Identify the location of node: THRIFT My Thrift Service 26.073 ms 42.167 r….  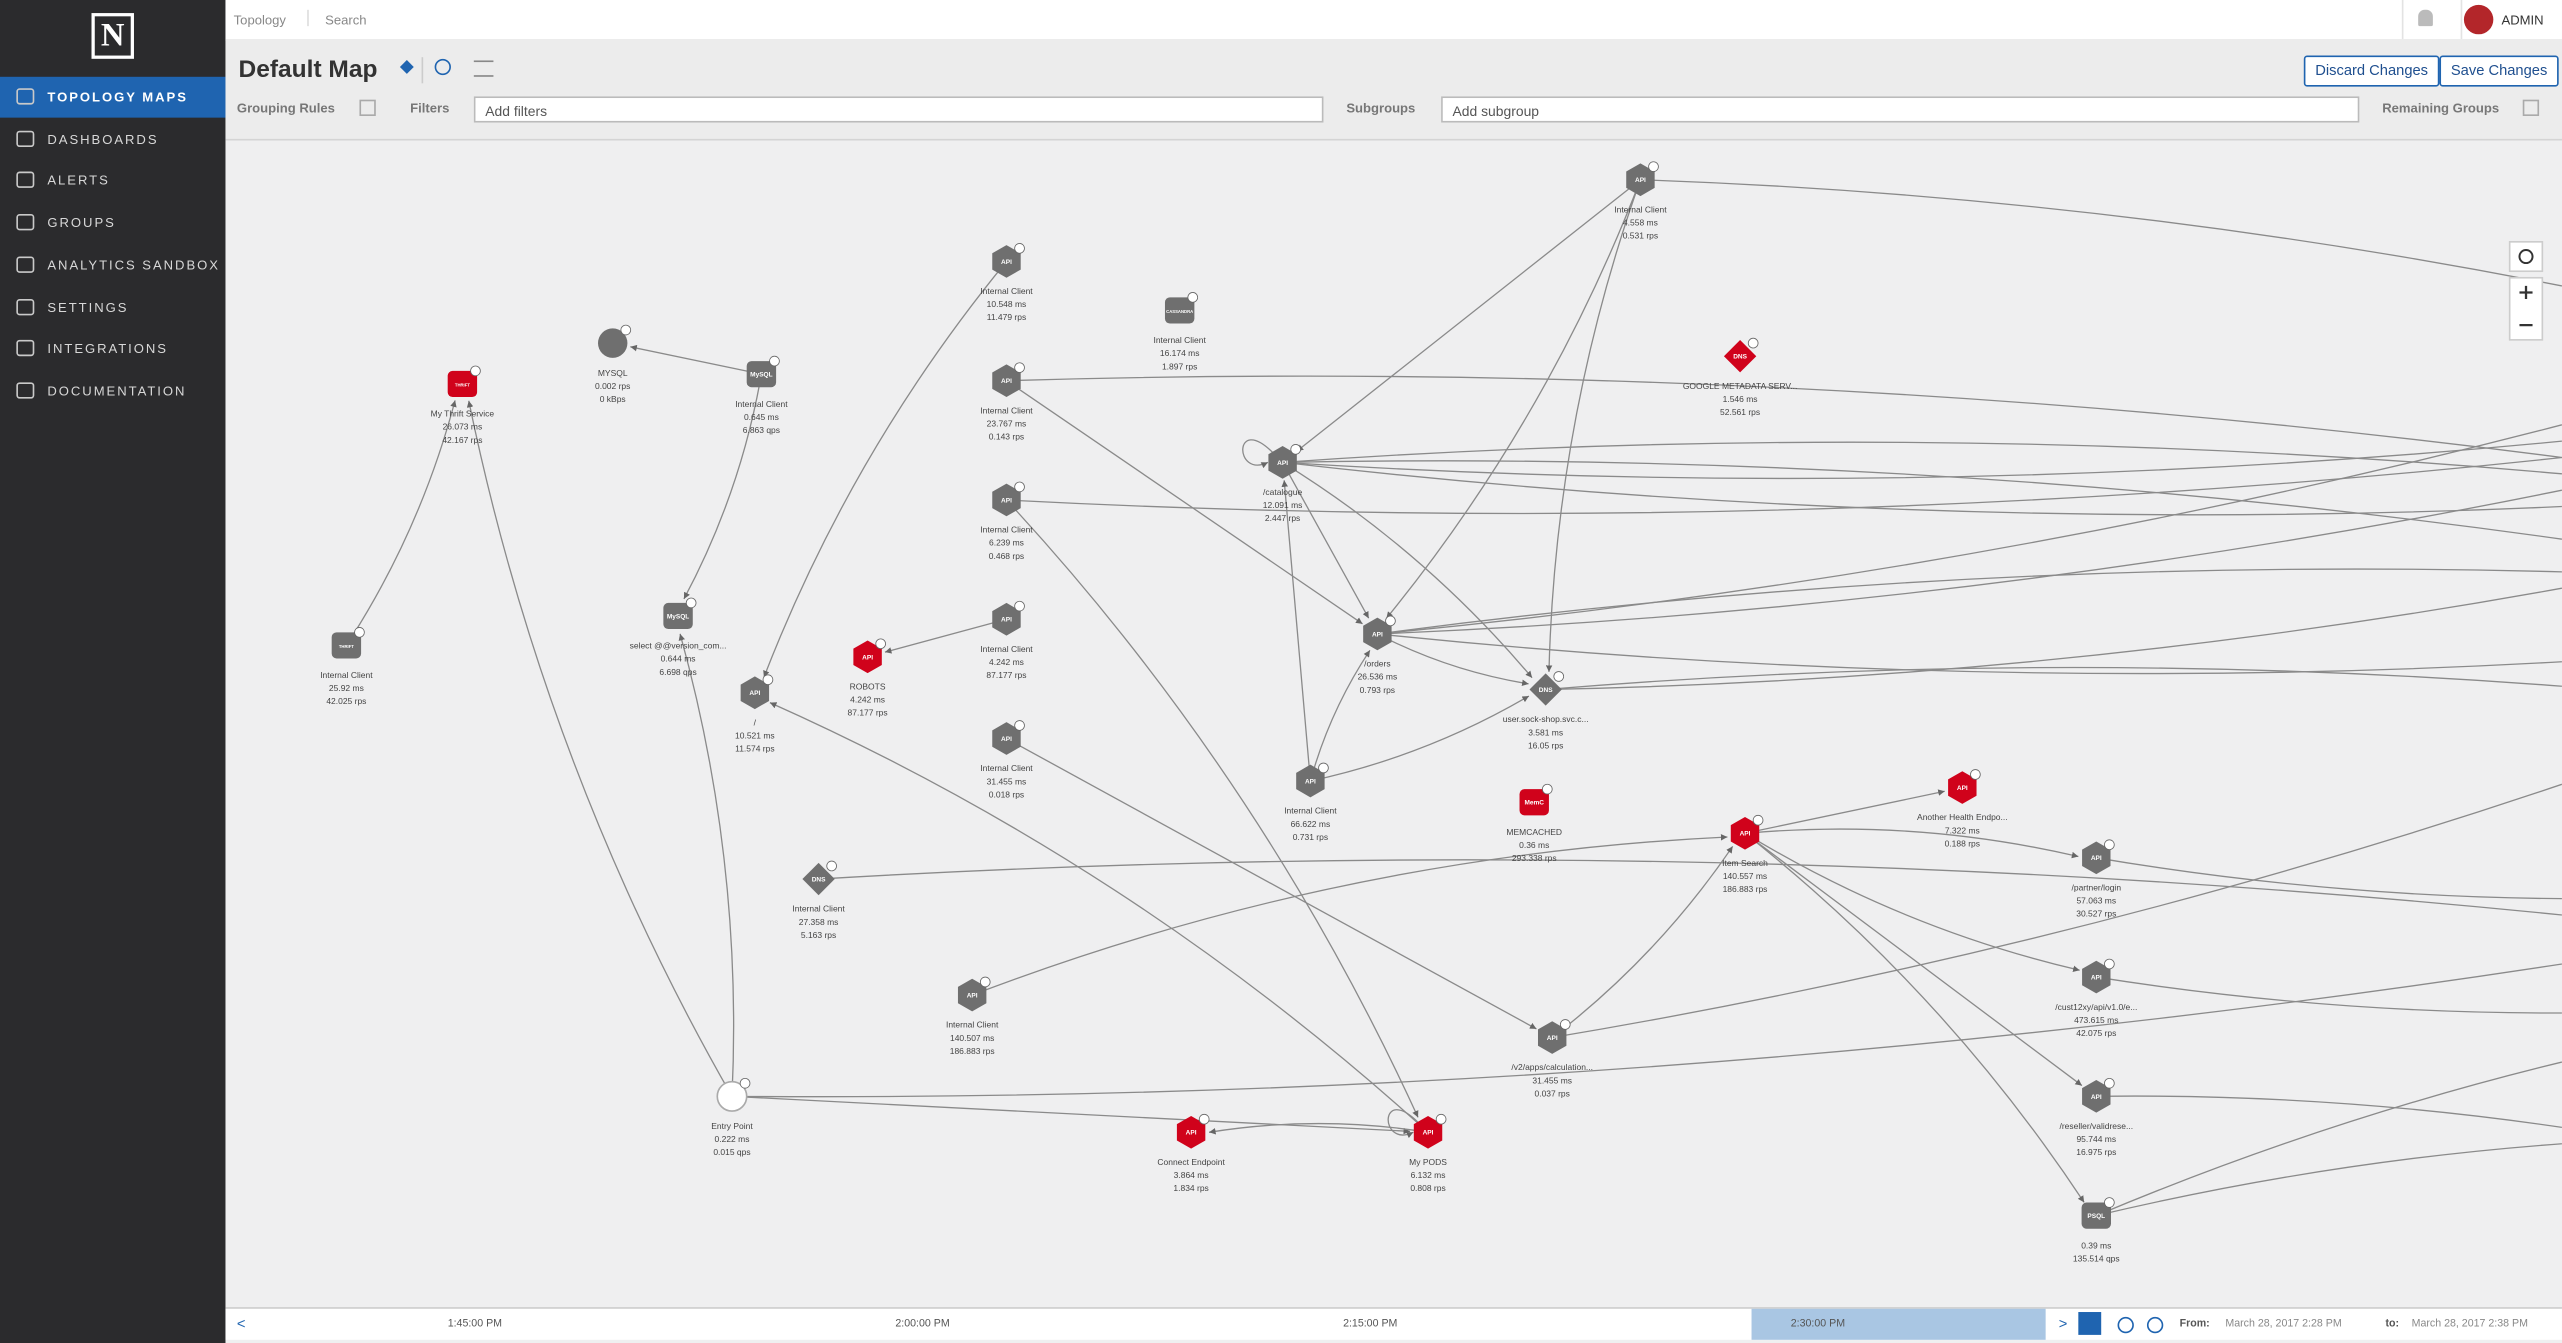
(463, 405).